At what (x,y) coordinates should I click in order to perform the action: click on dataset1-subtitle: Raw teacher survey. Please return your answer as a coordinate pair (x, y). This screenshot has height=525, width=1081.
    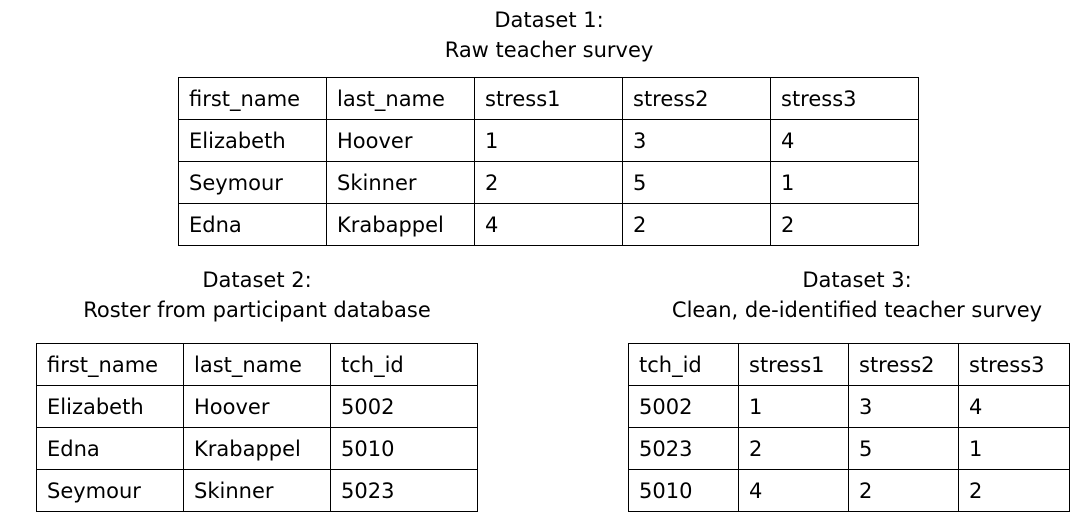
    Looking at the image, I should click on (549, 50).